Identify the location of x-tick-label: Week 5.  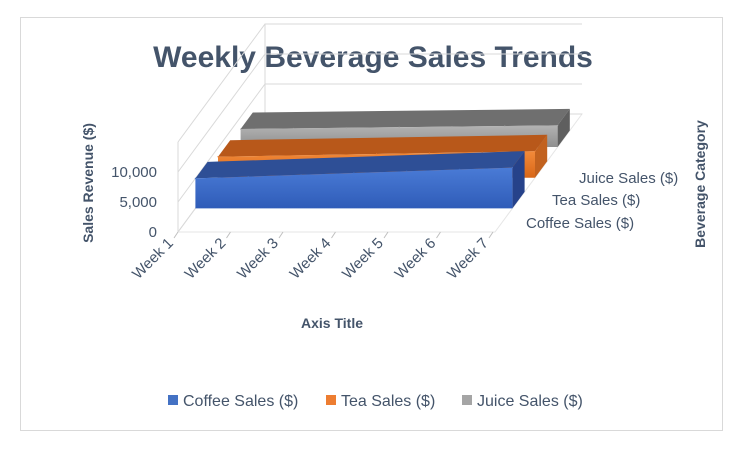
(363, 259).